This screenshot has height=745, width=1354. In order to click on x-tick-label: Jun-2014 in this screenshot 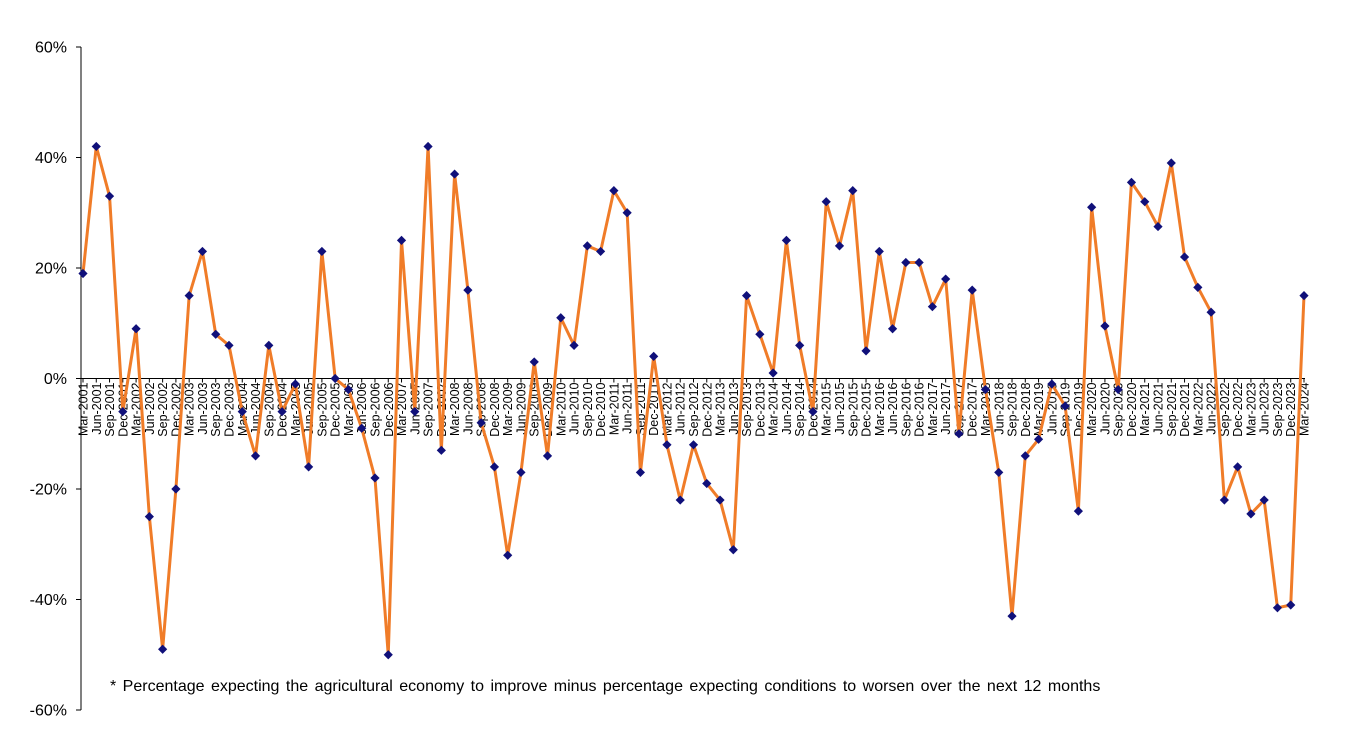, I will do `click(787, 408)`.